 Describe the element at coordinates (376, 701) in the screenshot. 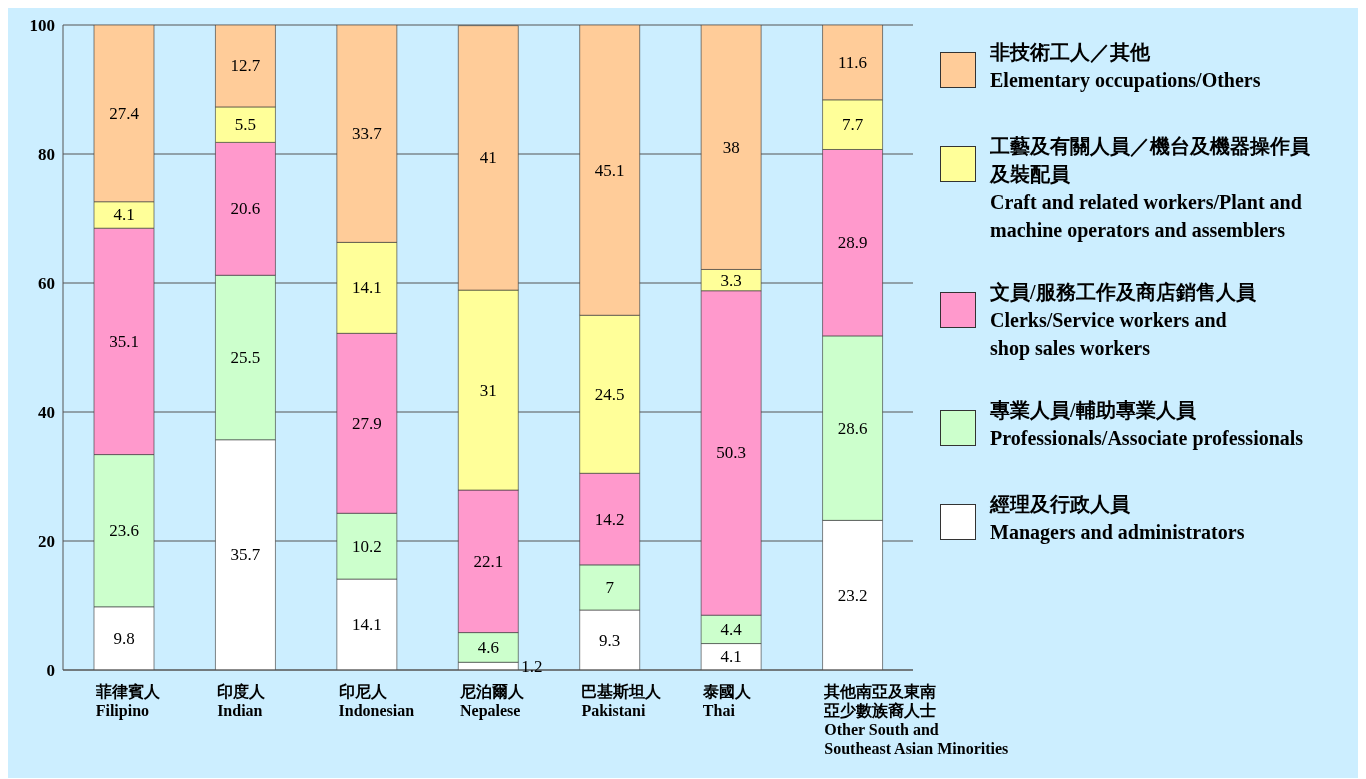

I see `x-tick-label: 印尼人 Indonesian` at that location.